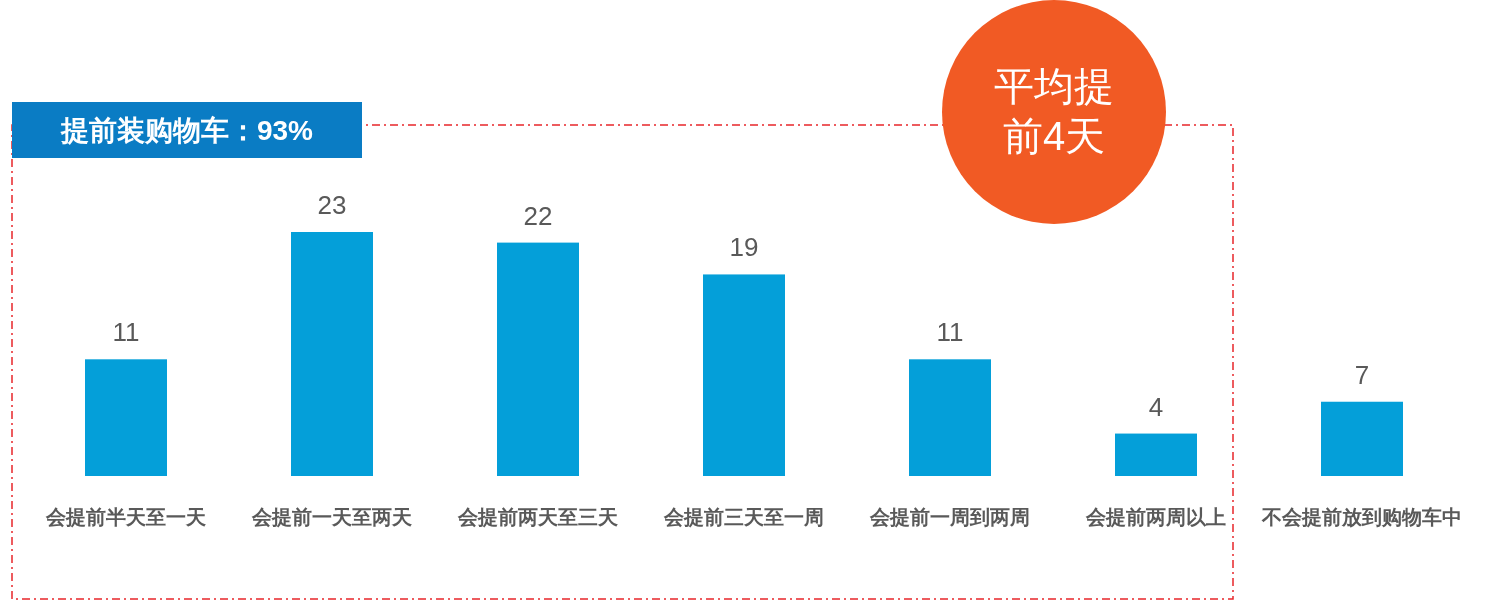 The width and height of the screenshot is (1512, 601). I want to click on text: 提前装购物车：93%, so click(186, 130).